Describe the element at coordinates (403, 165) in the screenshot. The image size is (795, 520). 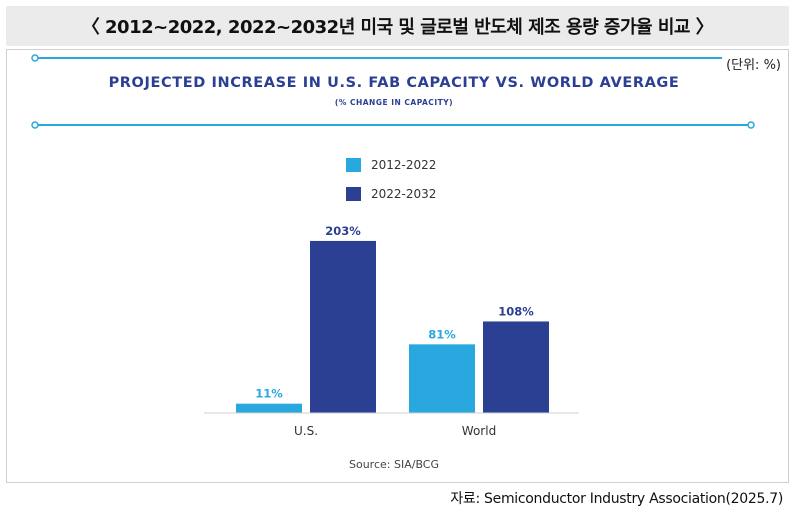
I see `legend-label-2012-2022: 2012-2022` at that location.